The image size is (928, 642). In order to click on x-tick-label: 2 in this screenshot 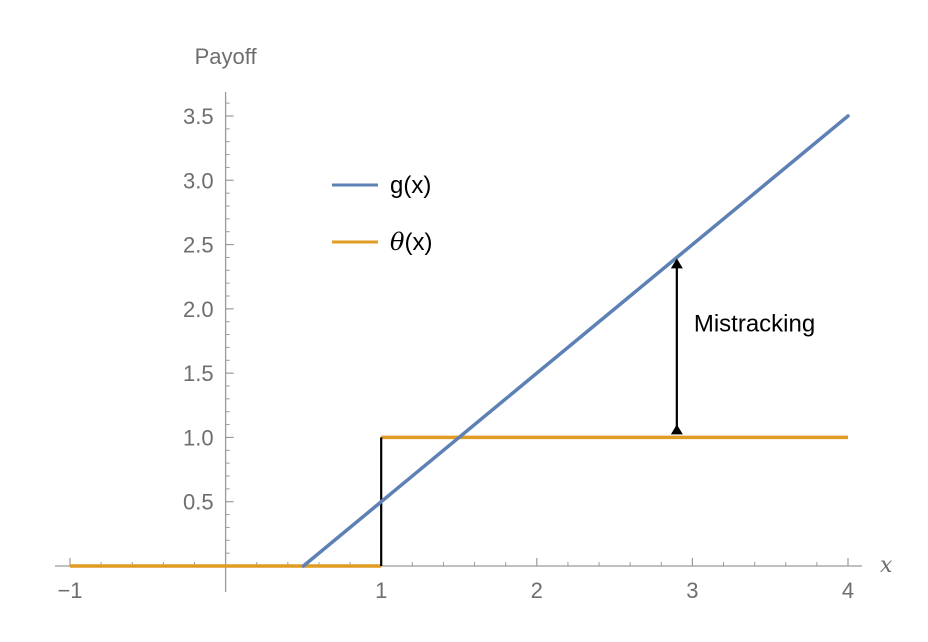, I will do `click(537, 590)`.